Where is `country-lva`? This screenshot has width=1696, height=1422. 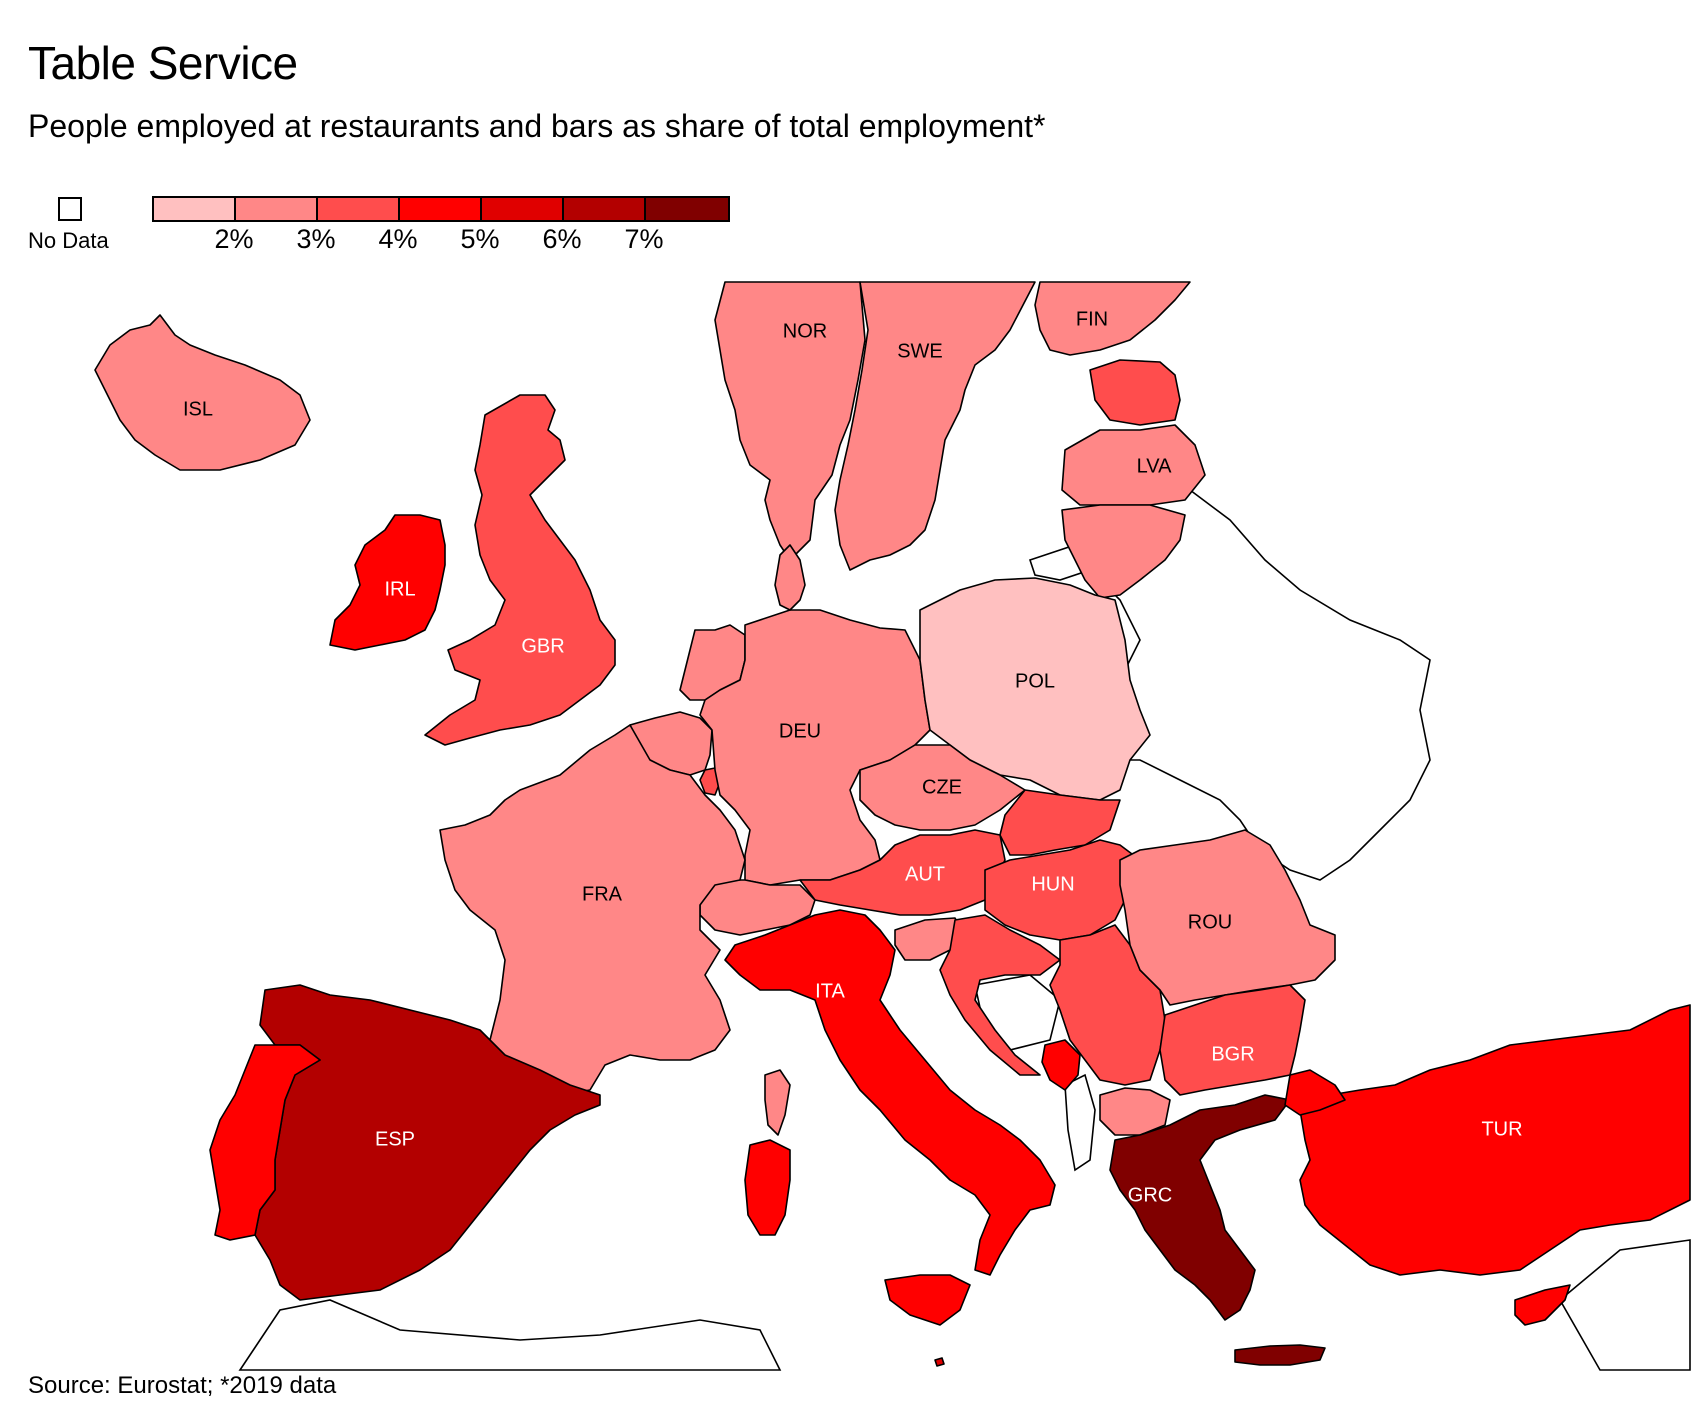 country-lva is located at coordinates (1133, 465).